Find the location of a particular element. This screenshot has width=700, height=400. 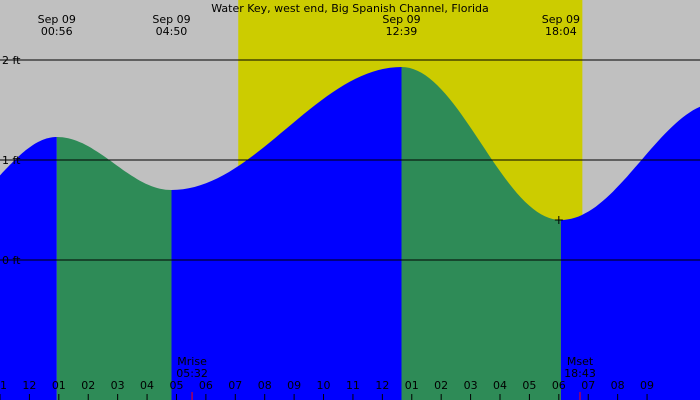

moon-event-time: 18:43 is located at coordinates (580, 373).